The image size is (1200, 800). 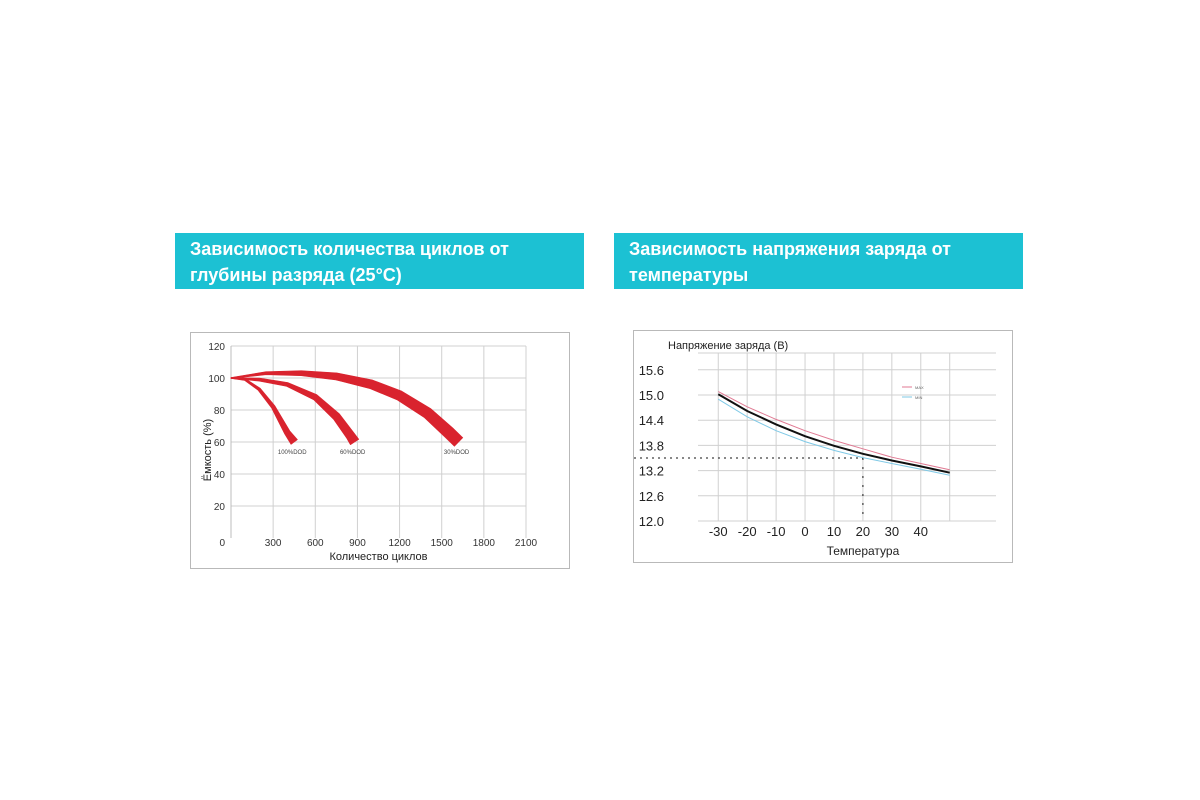 What do you see at coordinates (353, 453) in the screenshot?
I see `series-label: 60%DOD` at bounding box center [353, 453].